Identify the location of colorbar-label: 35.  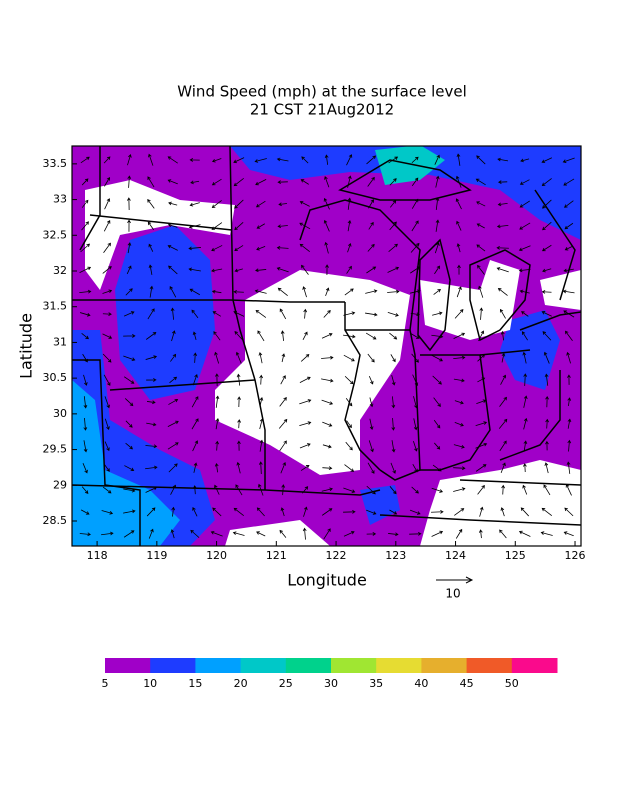
(376, 683).